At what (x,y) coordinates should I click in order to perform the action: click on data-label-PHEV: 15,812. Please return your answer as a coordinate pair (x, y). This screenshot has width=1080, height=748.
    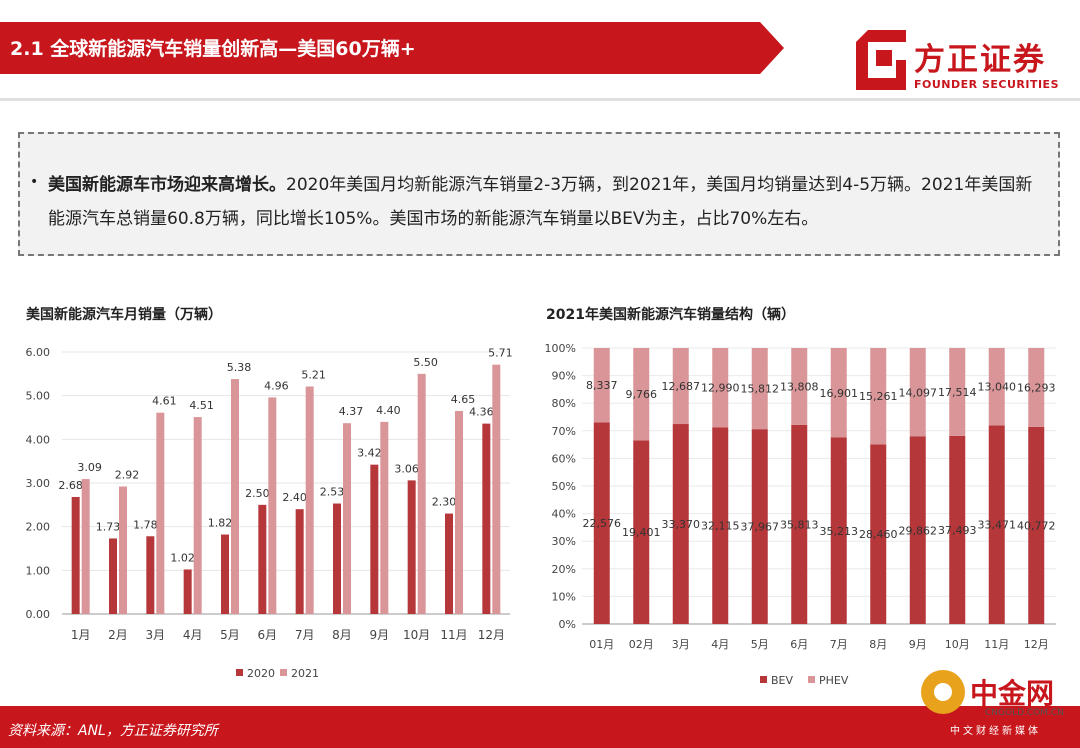
    Looking at the image, I should click on (760, 389).